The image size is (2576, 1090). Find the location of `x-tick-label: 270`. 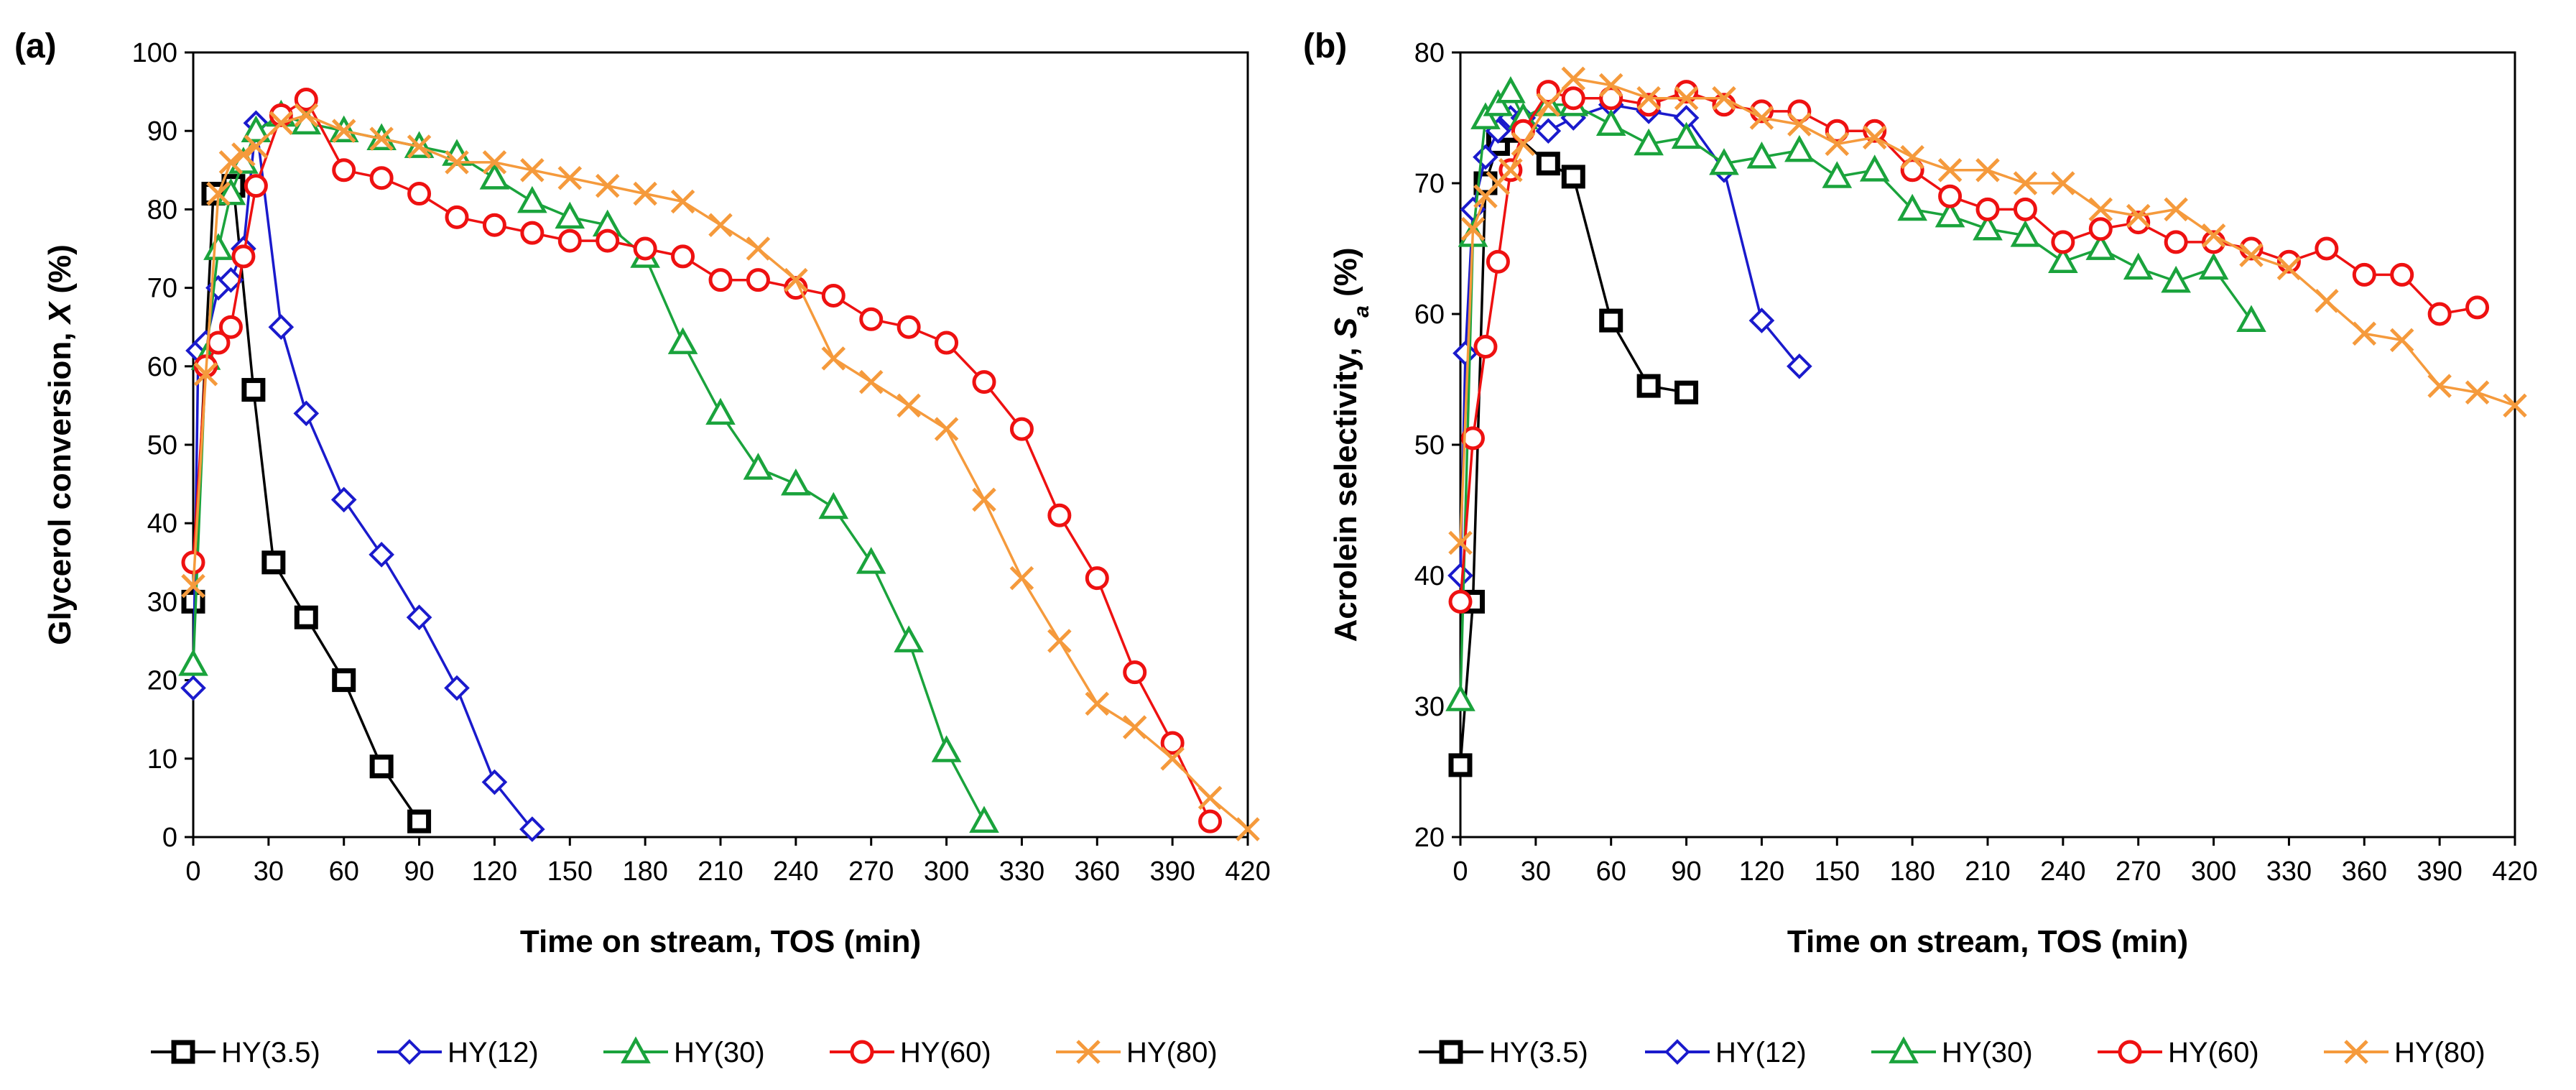

x-tick-label: 270 is located at coordinates (2138, 872).